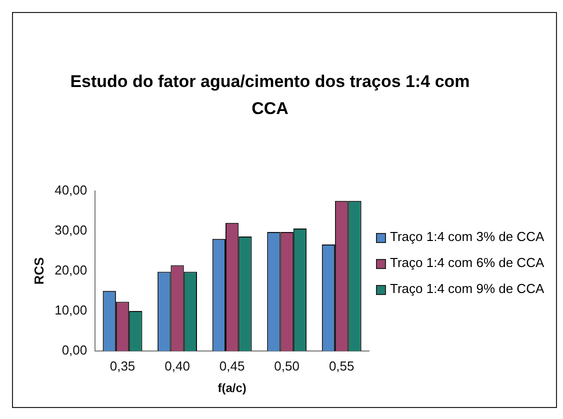 The image size is (563, 419). Describe the element at coordinates (75, 350) in the screenshot. I see `y-tick-label: 0,00` at that location.